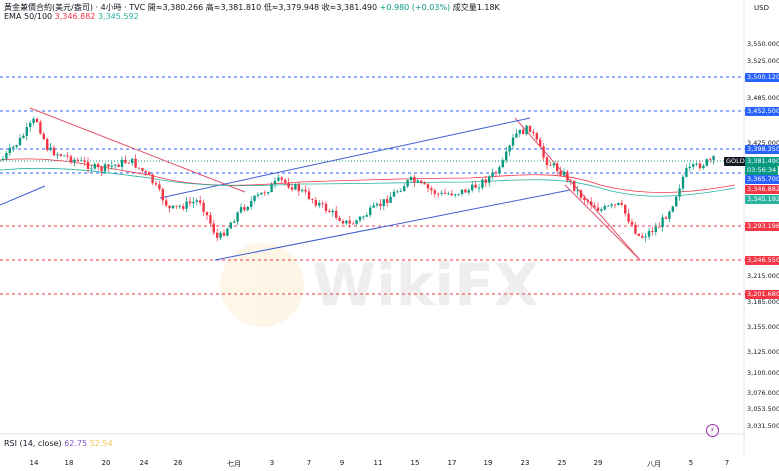 The image size is (779, 471). I want to click on level-badge: 3,500.120, so click(762, 77).